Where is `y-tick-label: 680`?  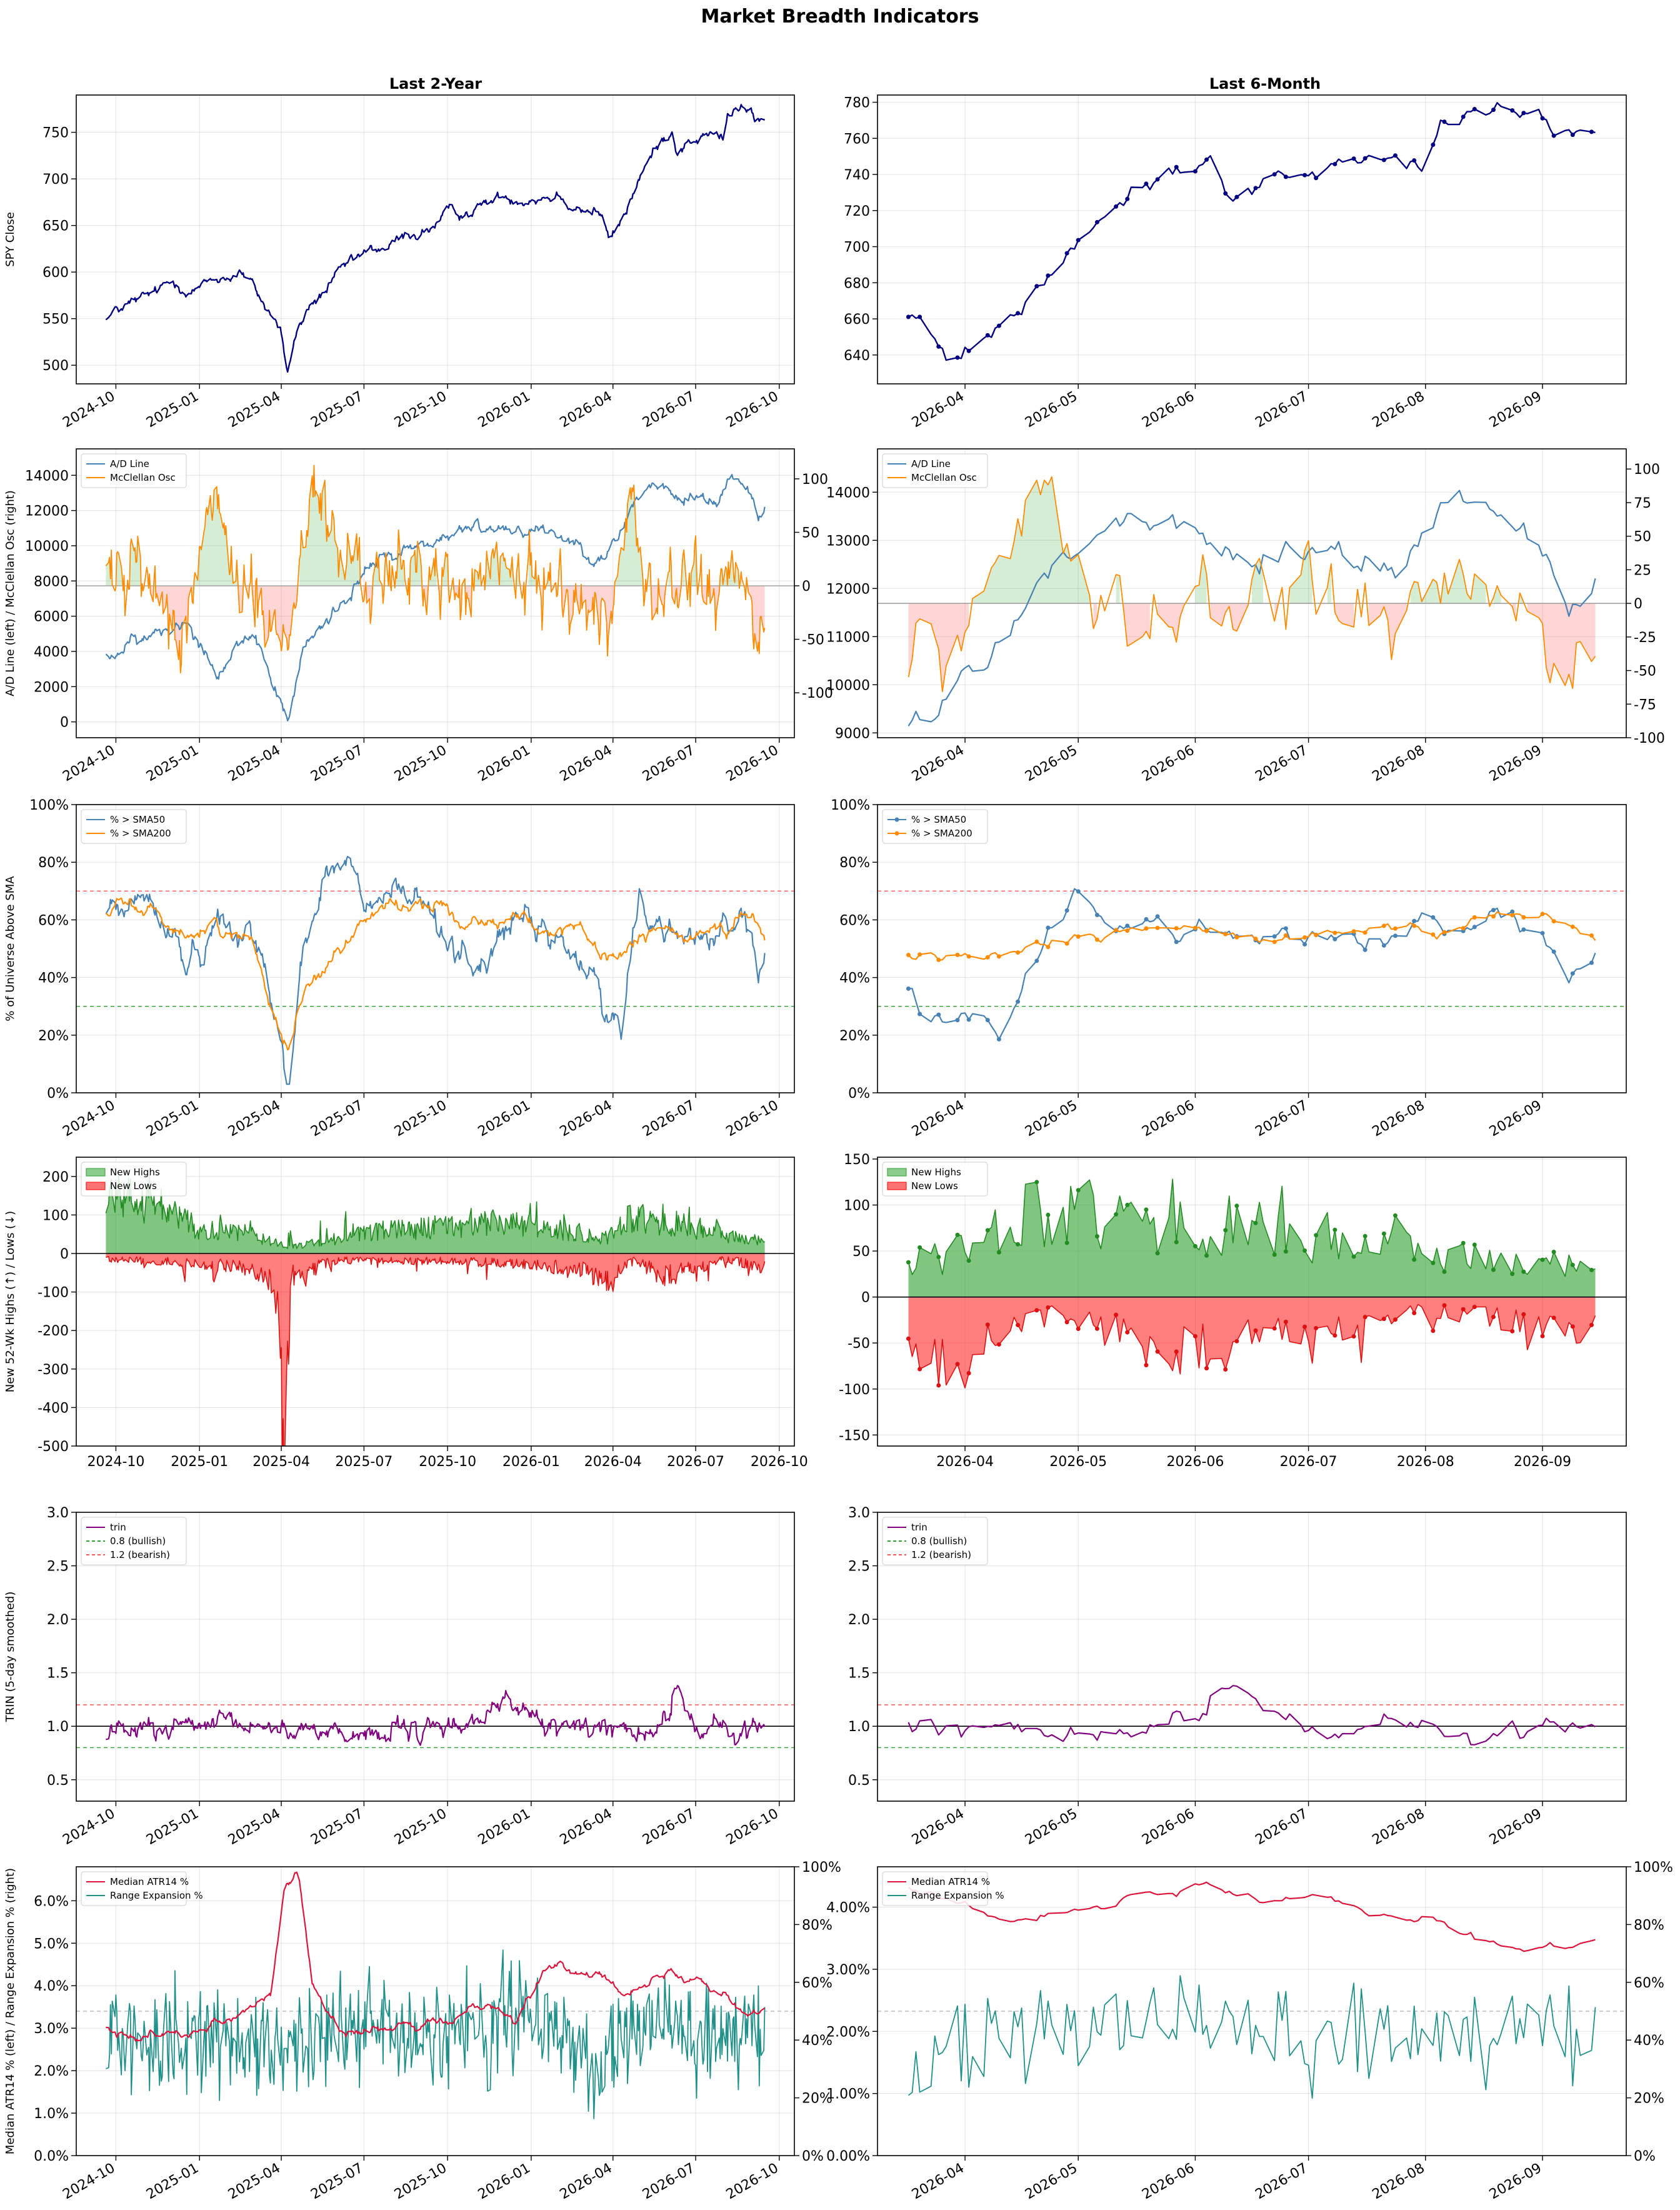 y-tick-label: 680 is located at coordinates (857, 284).